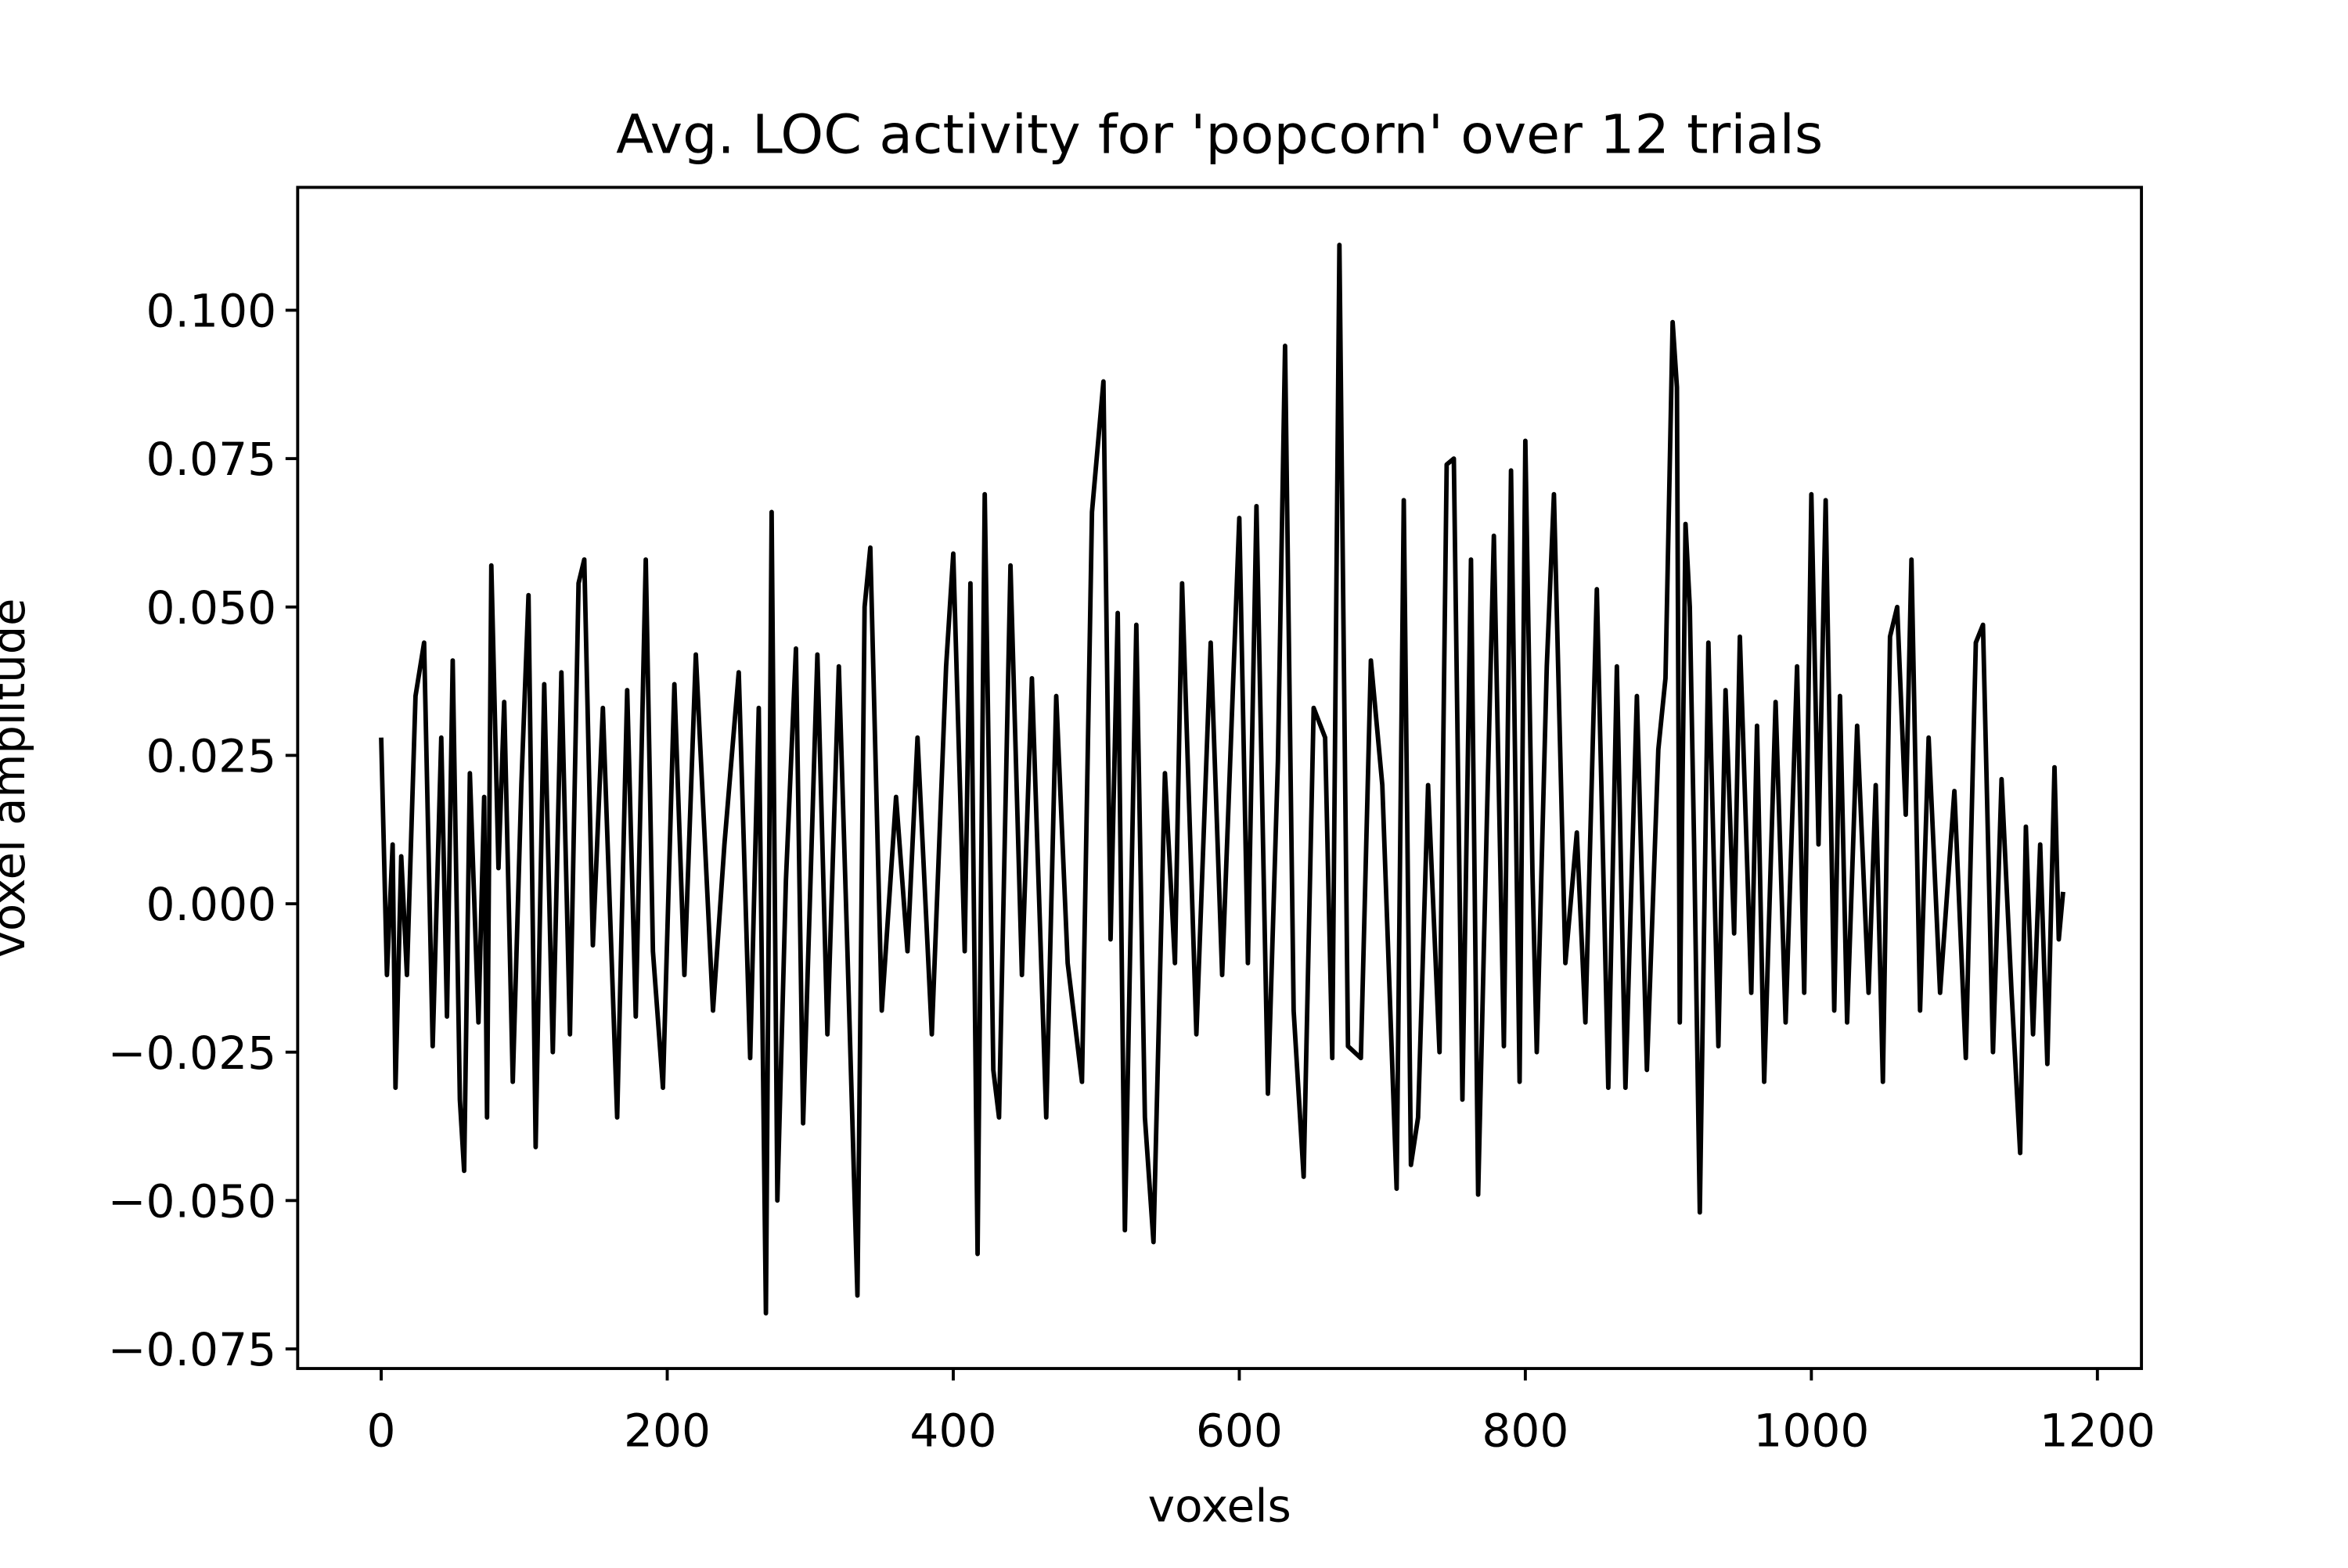 This screenshot has height=1568, width=2348. I want to click on y-tick-label: 0.000, so click(212, 905).